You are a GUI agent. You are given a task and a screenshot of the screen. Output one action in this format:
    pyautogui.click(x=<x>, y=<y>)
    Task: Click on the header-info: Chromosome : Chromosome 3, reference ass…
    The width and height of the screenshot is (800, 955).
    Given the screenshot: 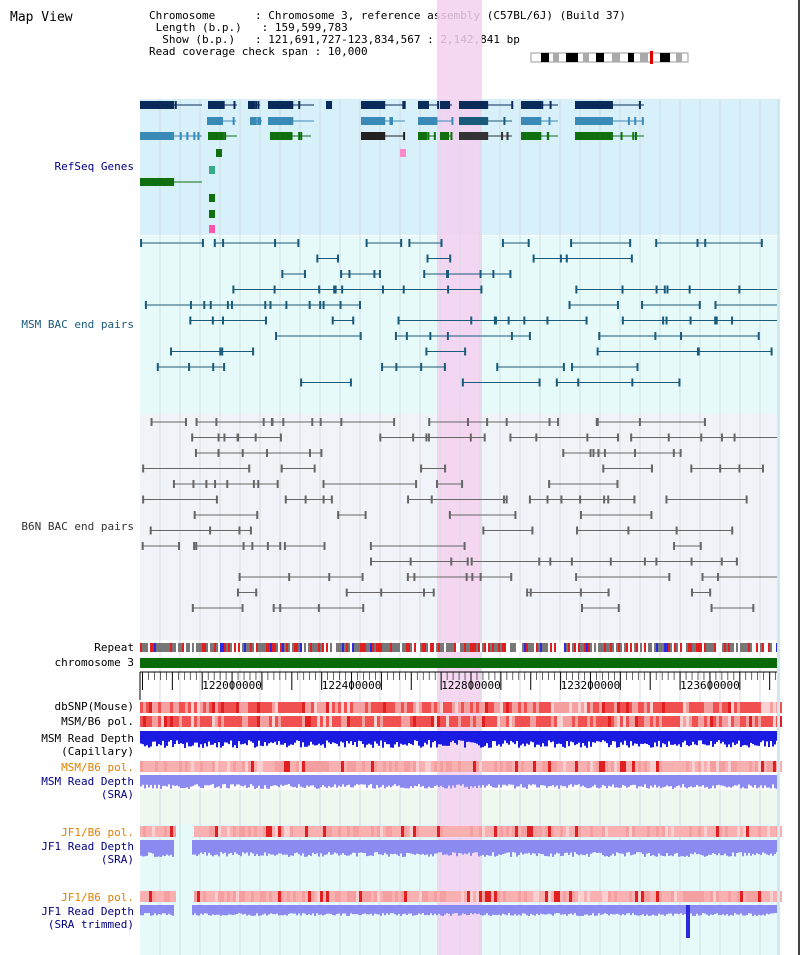 What is the action you would take?
    pyautogui.click(x=387, y=33)
    